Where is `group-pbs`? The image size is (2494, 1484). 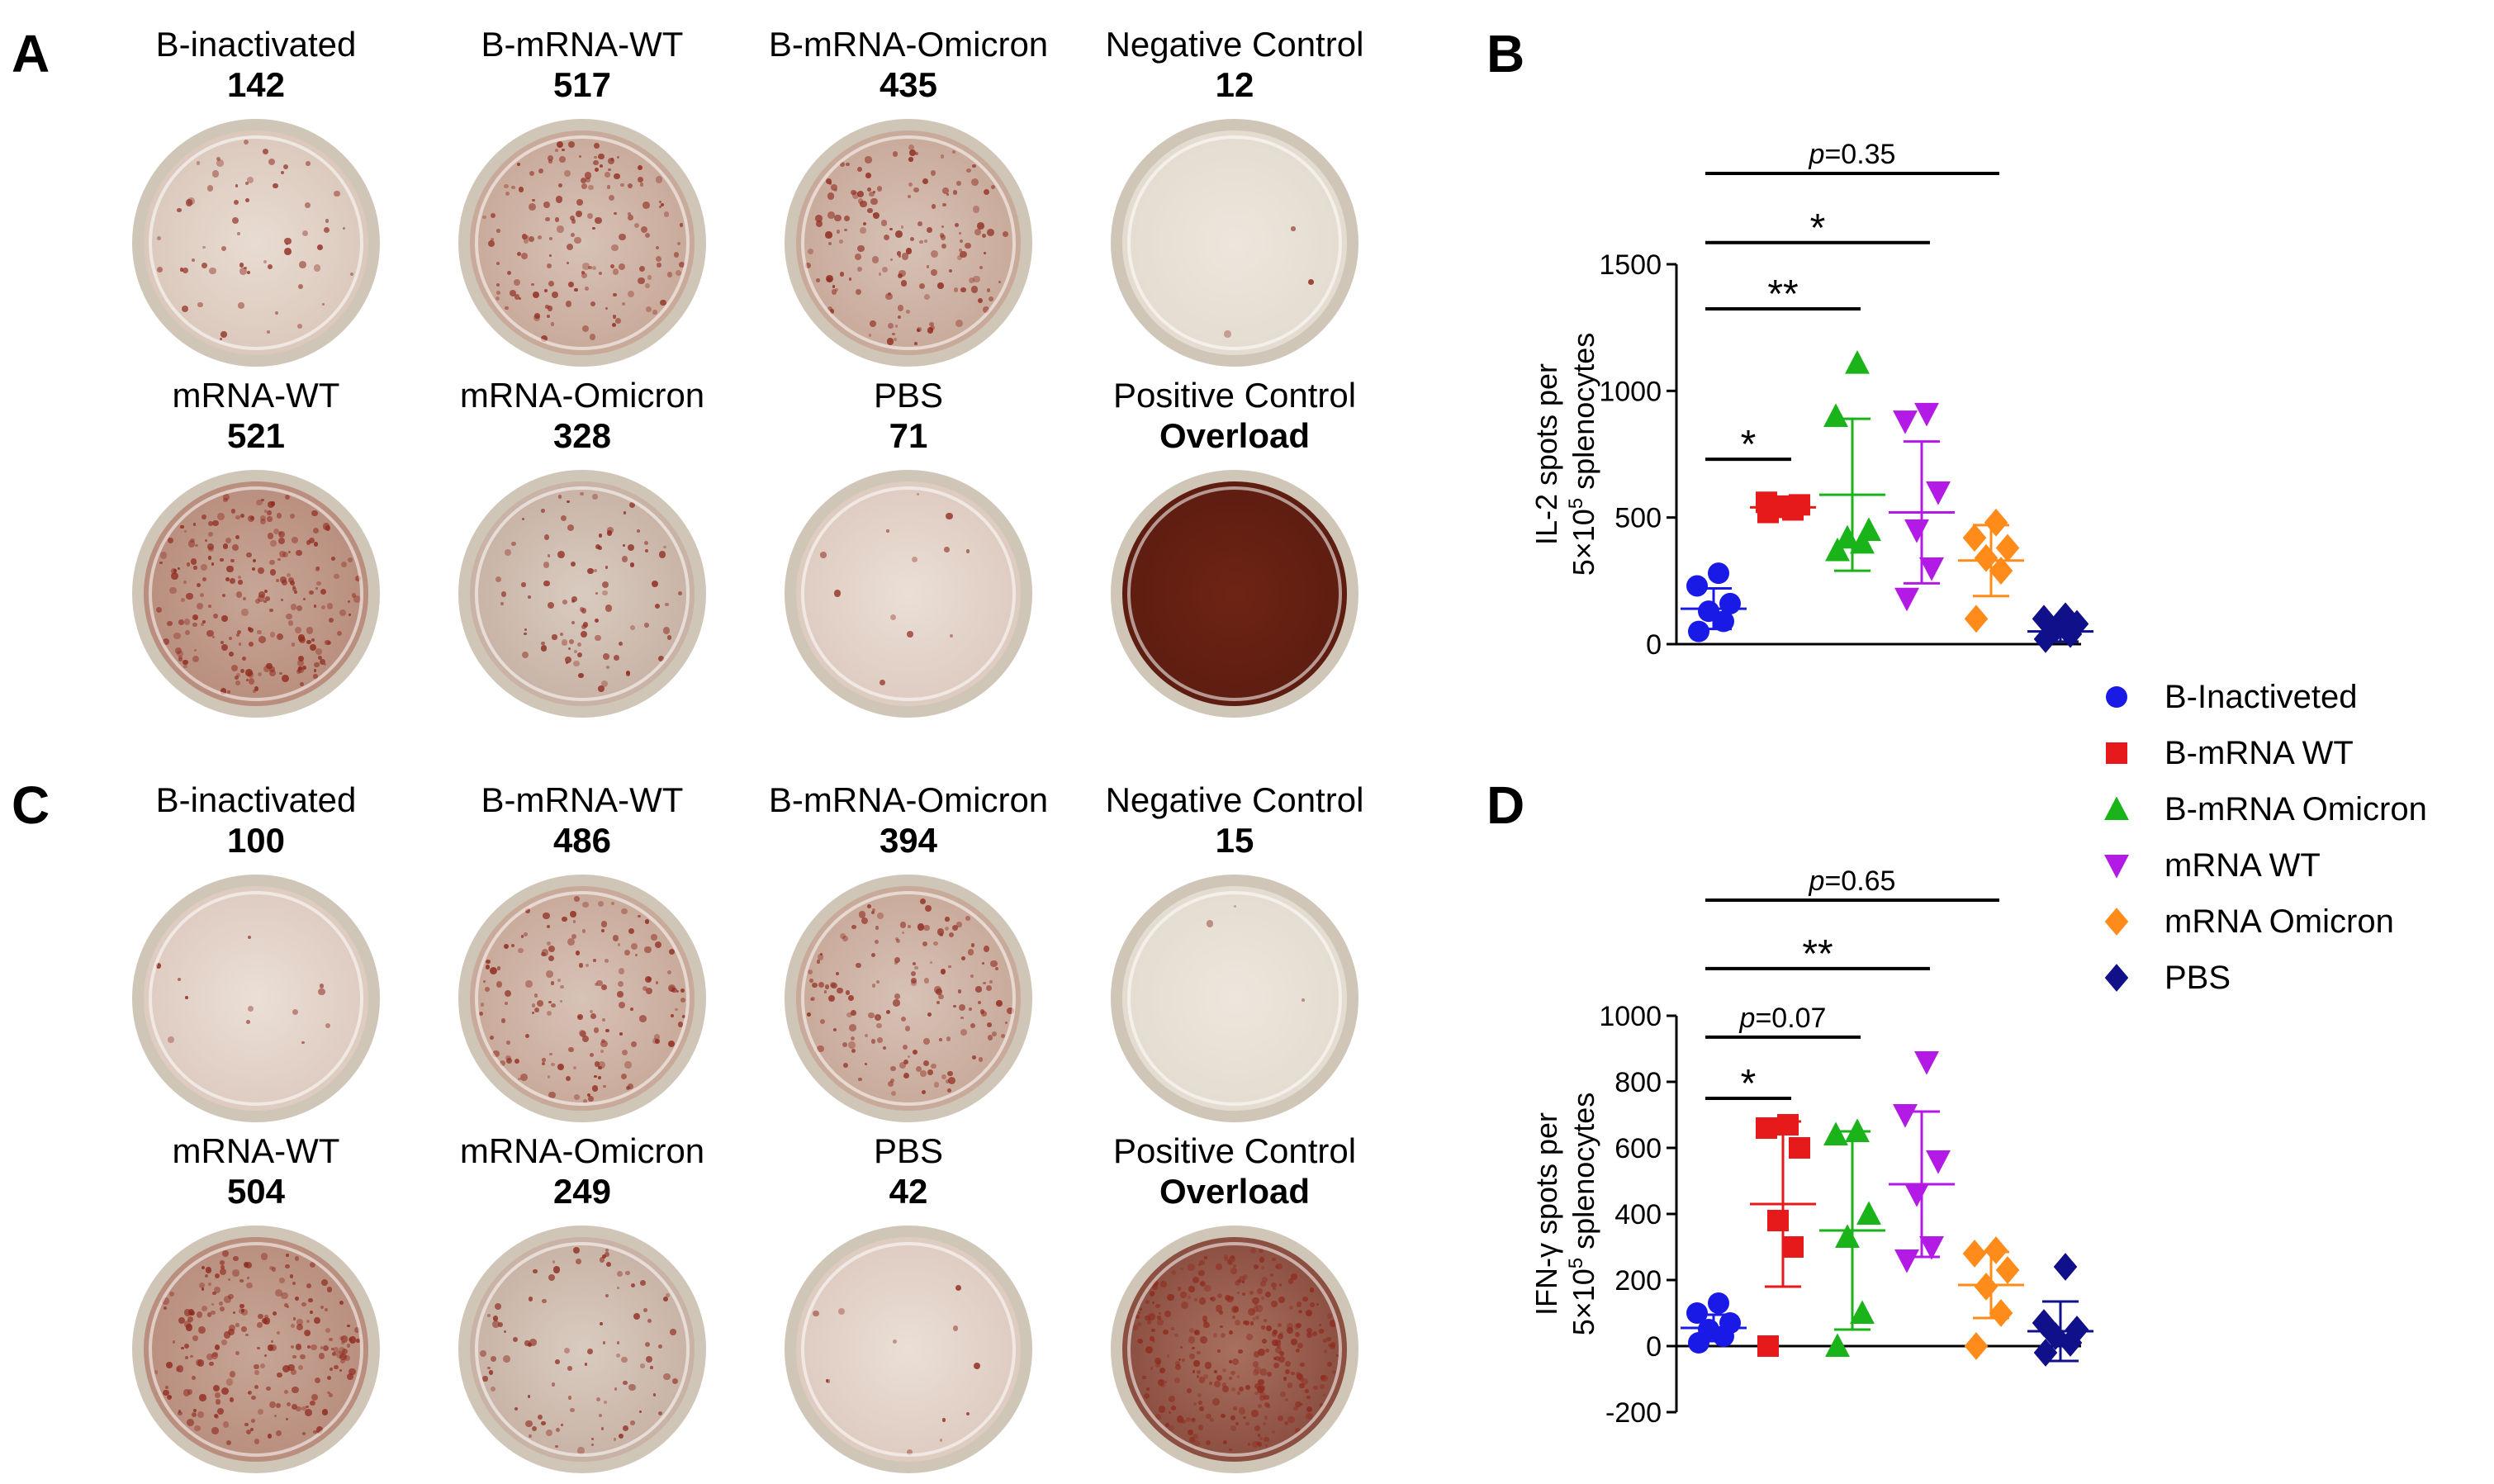 group-pbs is located at coordinates (2060, 627).